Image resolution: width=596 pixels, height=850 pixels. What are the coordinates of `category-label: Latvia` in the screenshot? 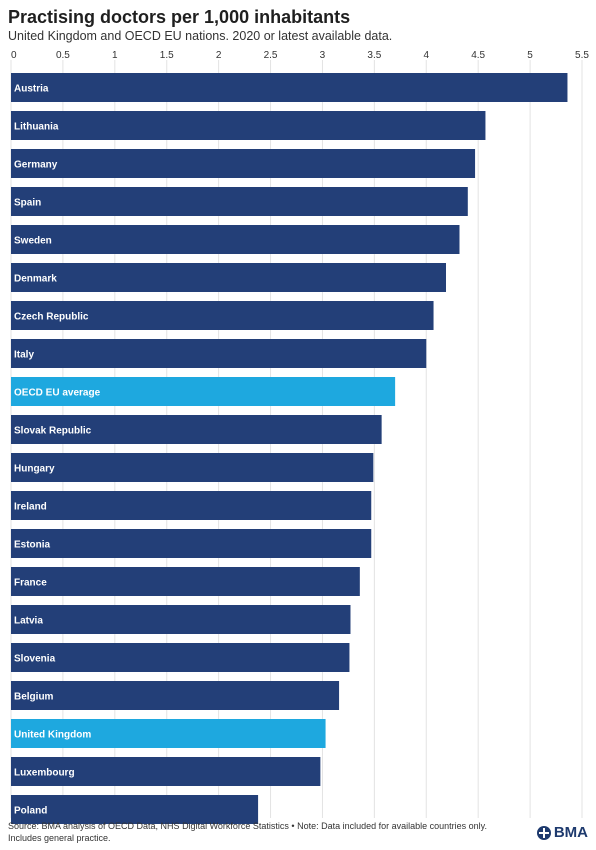 It's located at (28, 621).